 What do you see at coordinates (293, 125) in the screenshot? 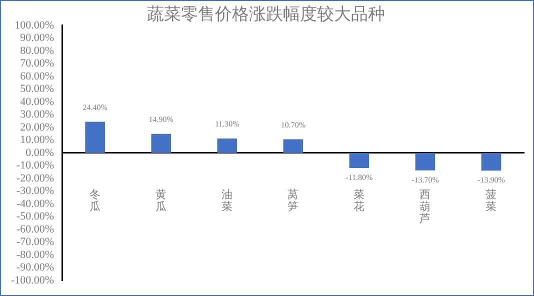
I see `data-label: 10.70%` at bounding box center [293, 125].